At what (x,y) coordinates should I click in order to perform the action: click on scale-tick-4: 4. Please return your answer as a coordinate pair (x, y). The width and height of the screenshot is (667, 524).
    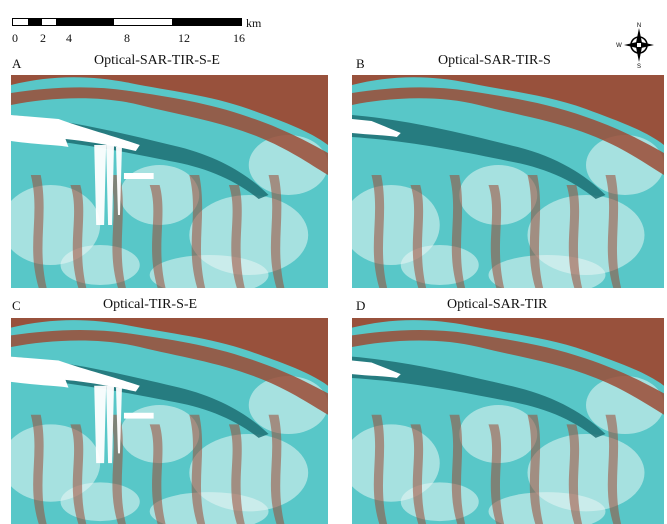
    Looking at the image, I should click on (69, 38).